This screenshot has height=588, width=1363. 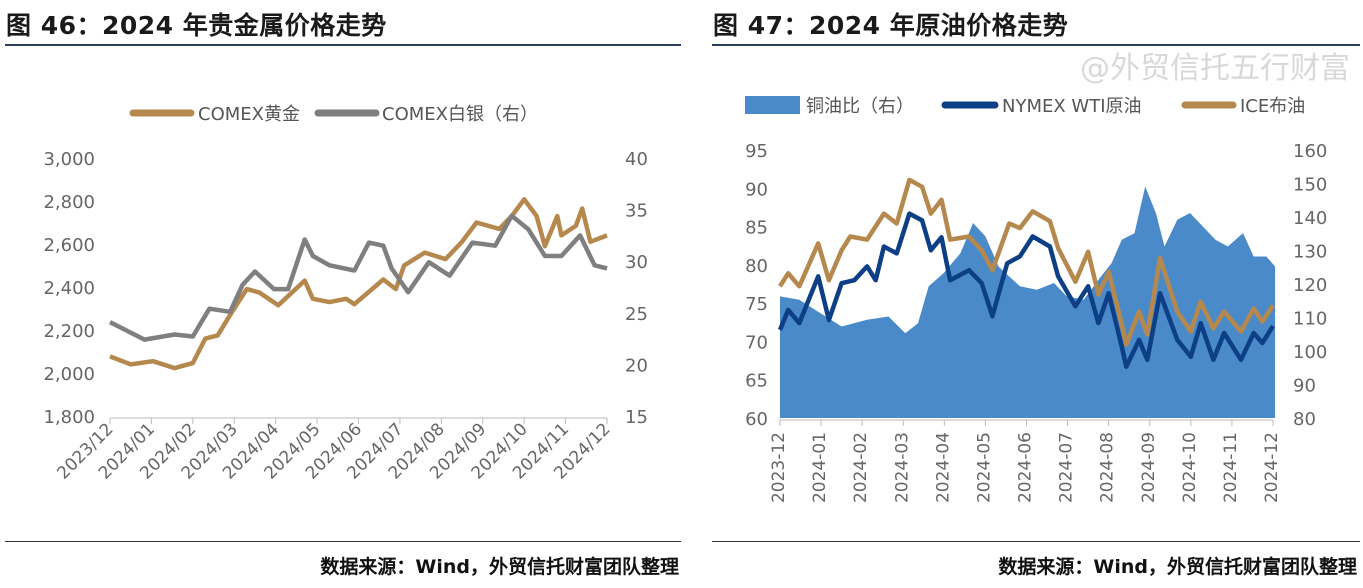 What do you see at coordinates (756, 304) in the screenshot?
I see `y-left-tick-label: 75` at bounding box center [756, 304].